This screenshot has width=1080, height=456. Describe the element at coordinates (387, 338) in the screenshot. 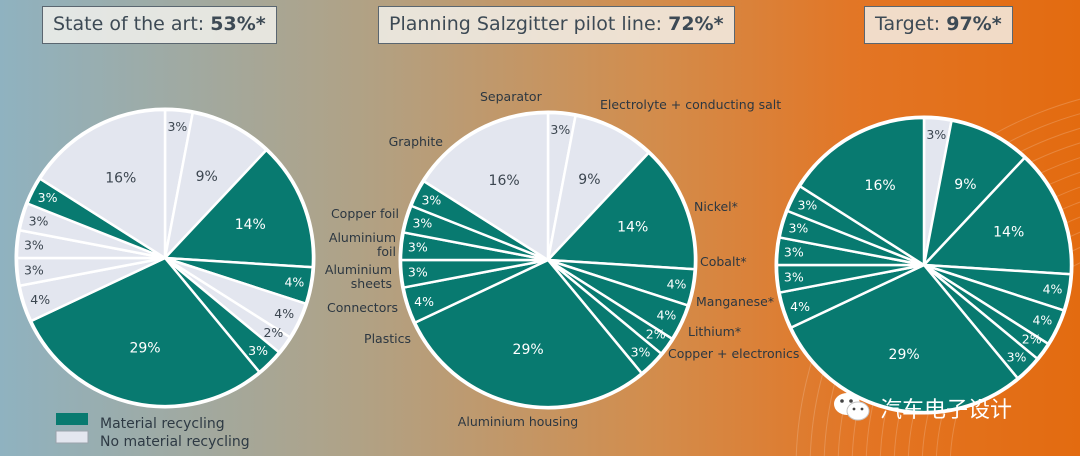

I see `category-label-plastics: Plastics` at that location.